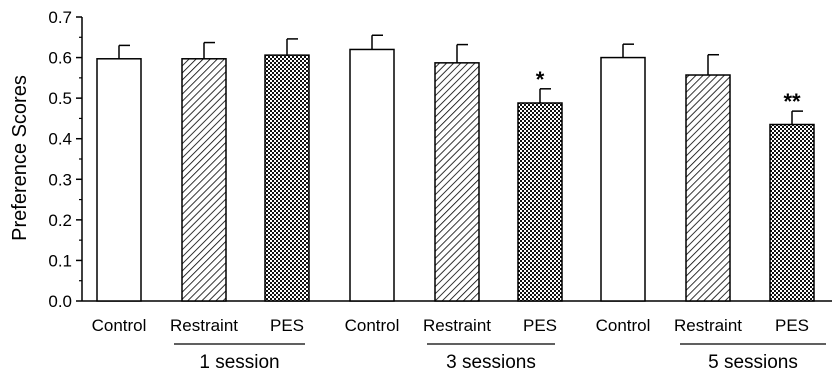  Describe the element at coordinates (60, 260) in the screenshot. I see `y-tick-label: 0.1` at that location.